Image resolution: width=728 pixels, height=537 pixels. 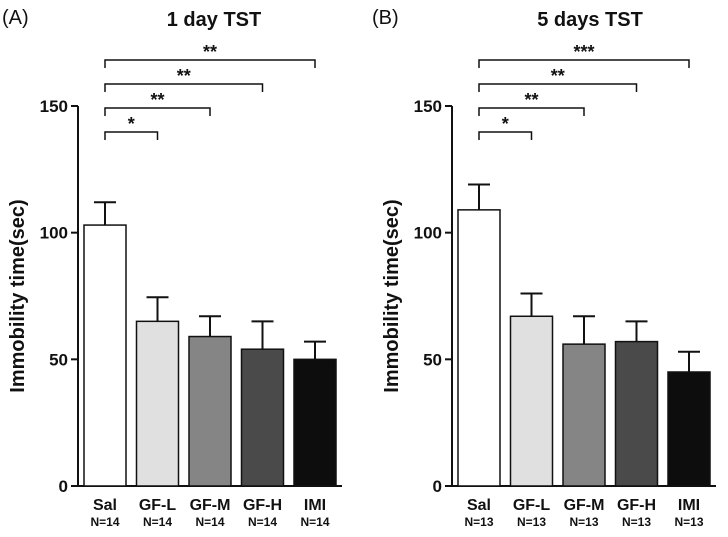 I want to click on panel-b-y-tick-label: 0, so click(x=437, y=486).